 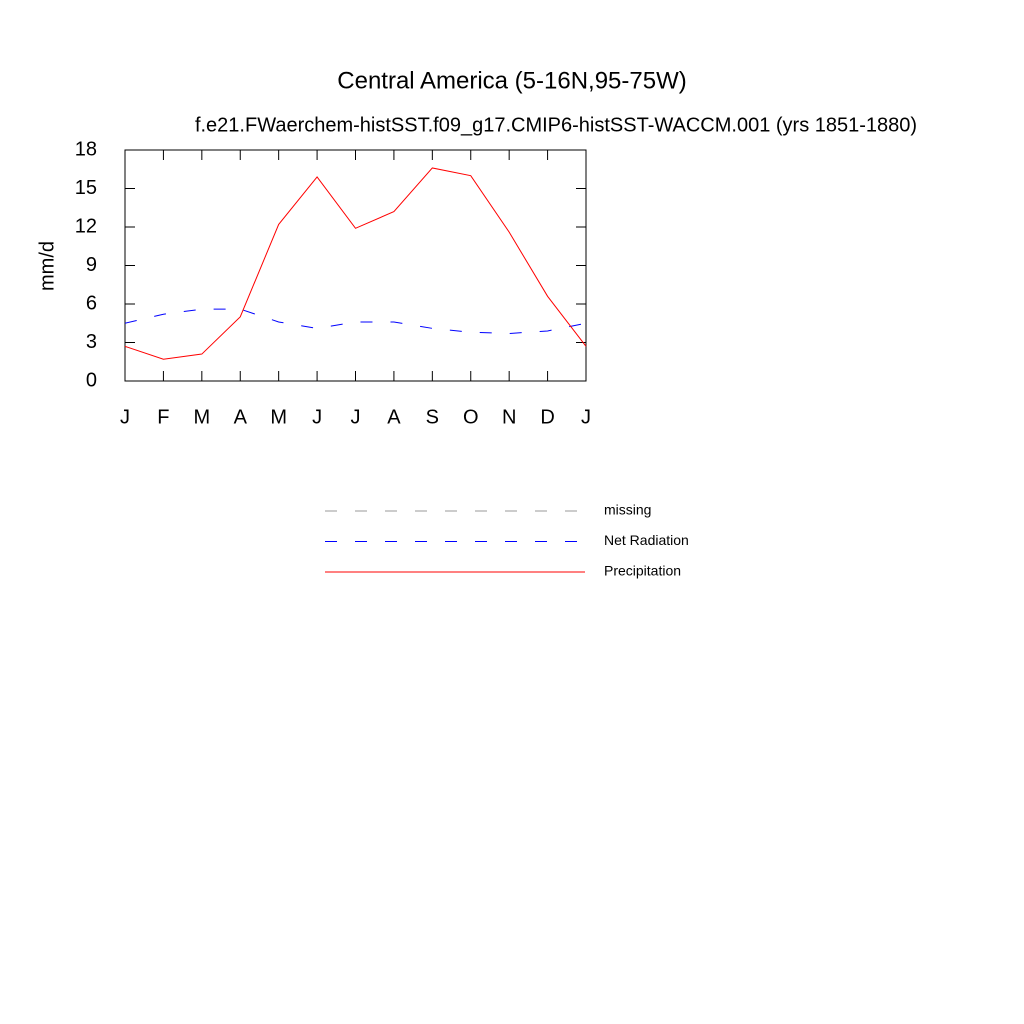 I want to click on y-tick-label: 12, so click(x=86, y=226).